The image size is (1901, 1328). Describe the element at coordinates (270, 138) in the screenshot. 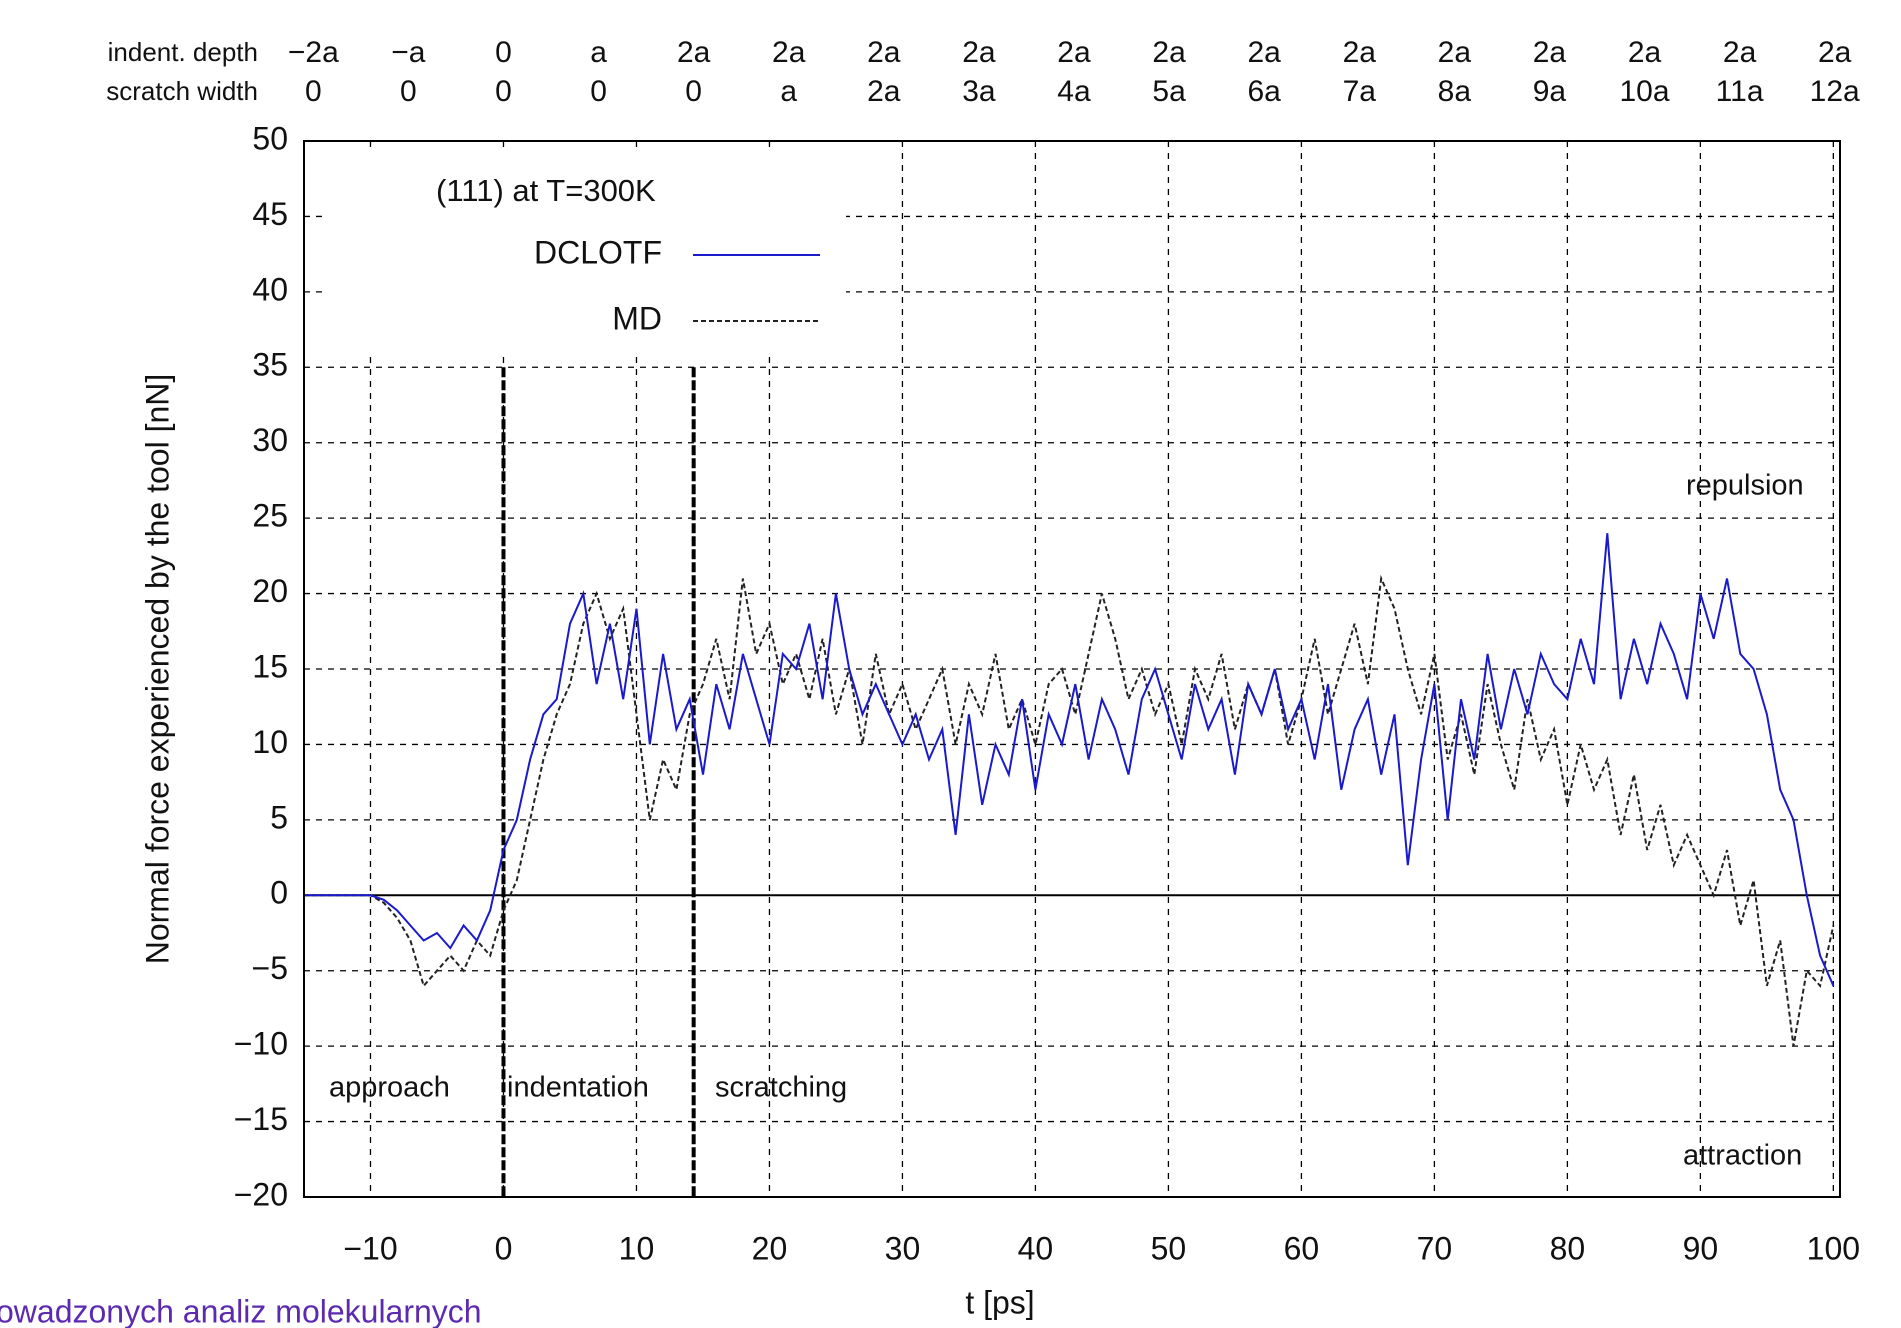

I see `y-tick-label: 50` at that location.